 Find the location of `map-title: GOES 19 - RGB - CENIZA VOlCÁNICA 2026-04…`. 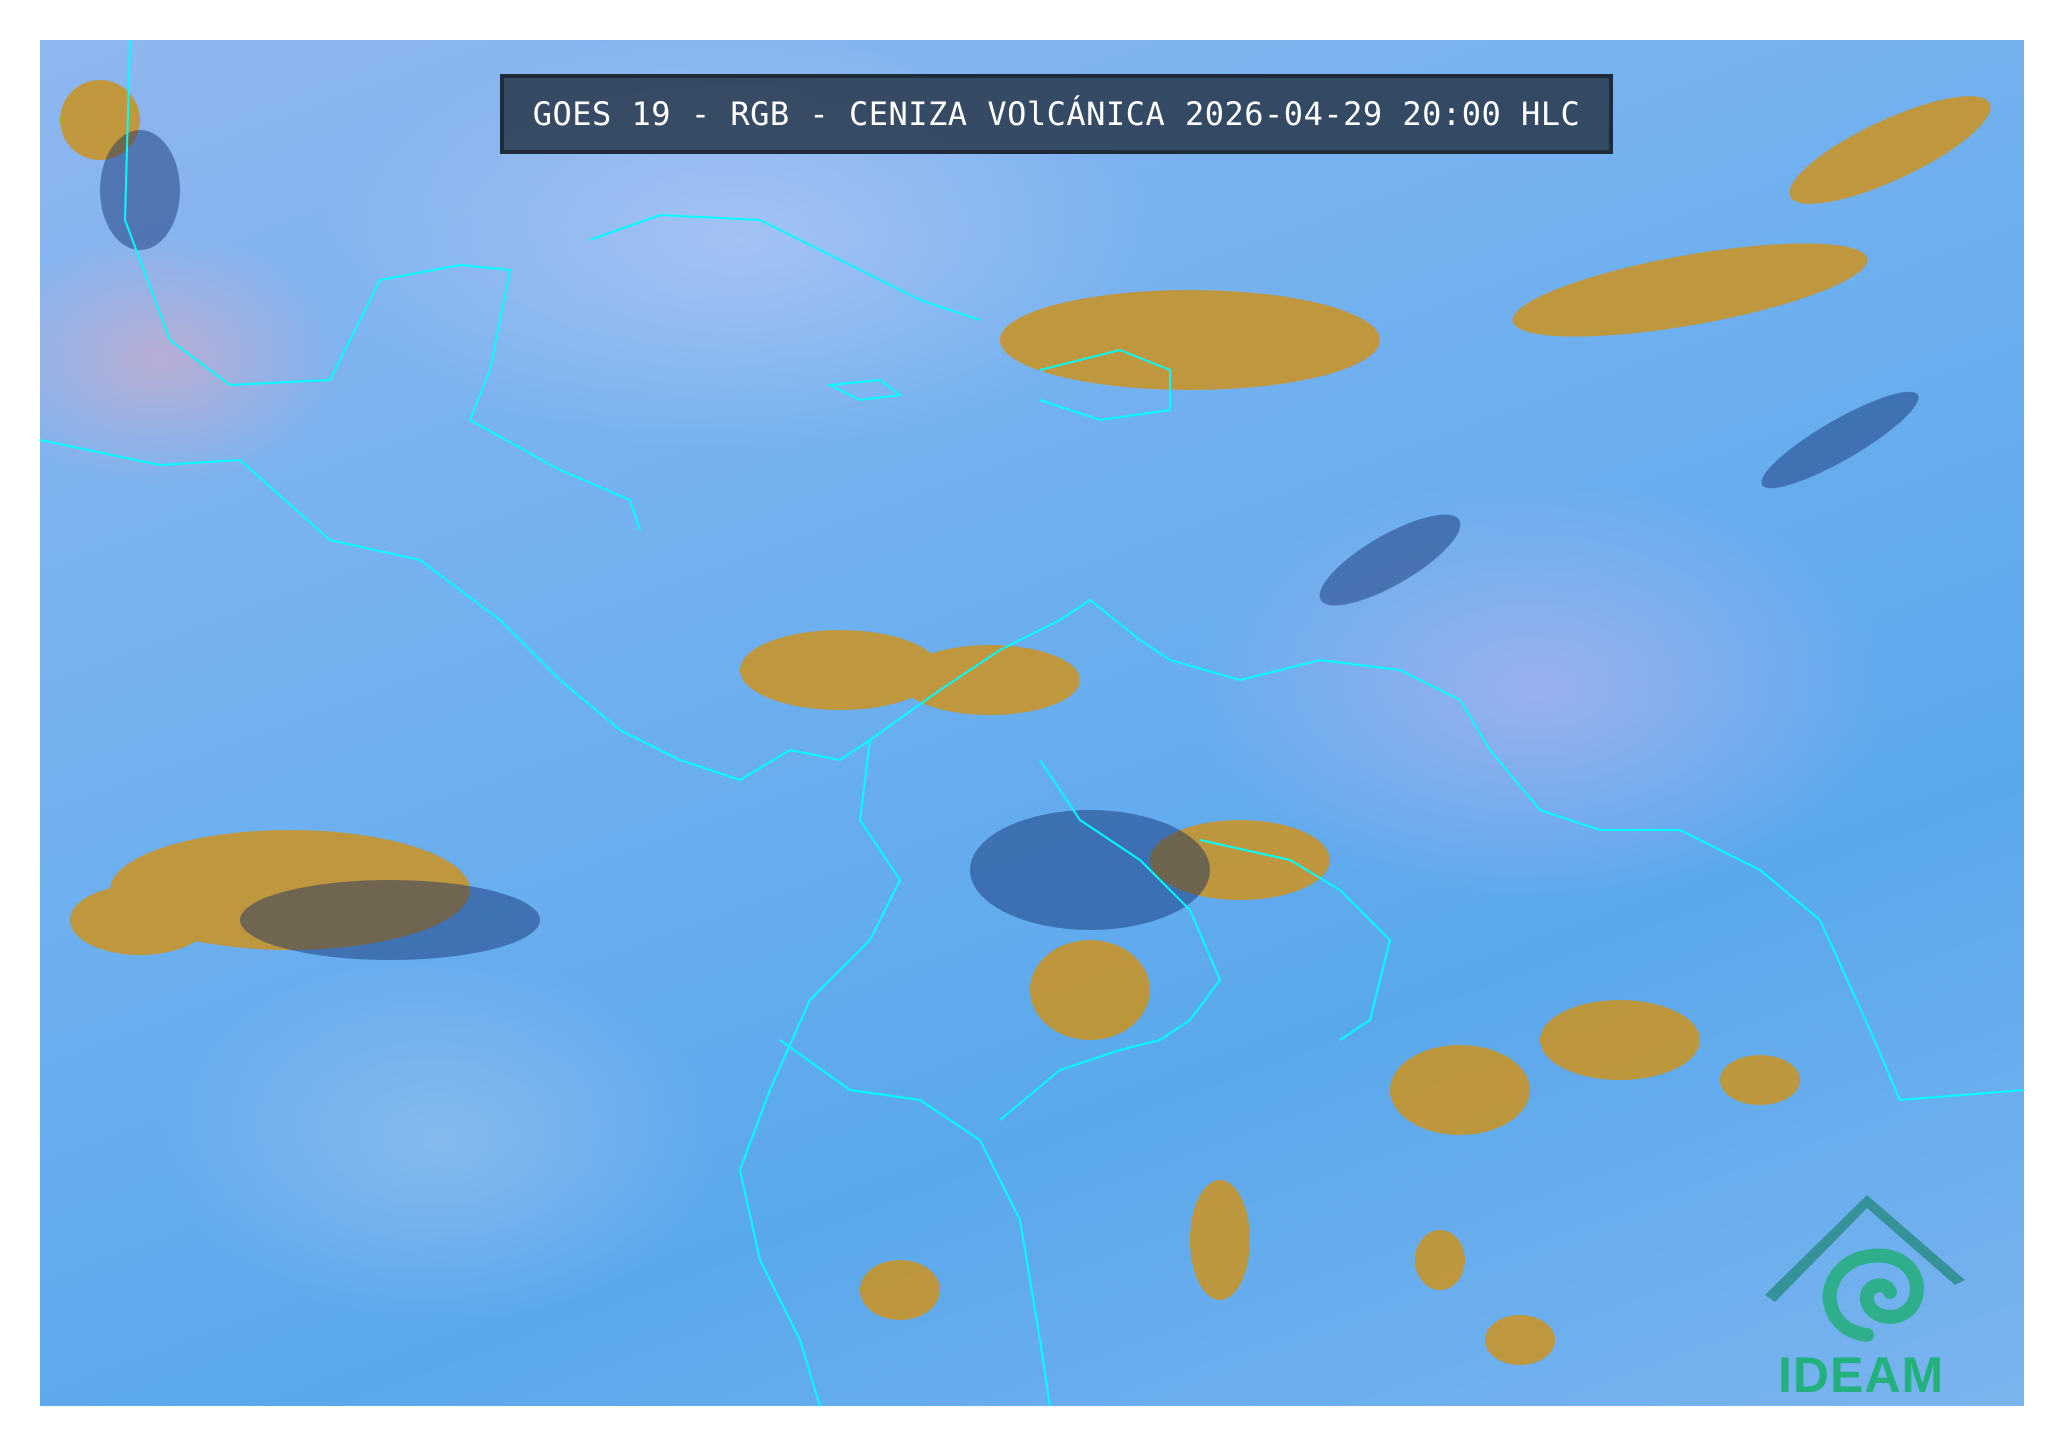

map-title: GOES 19 - RGB - CENIZA VOlCÁNICA 2026-04… is located at coordinates (1056, 114).